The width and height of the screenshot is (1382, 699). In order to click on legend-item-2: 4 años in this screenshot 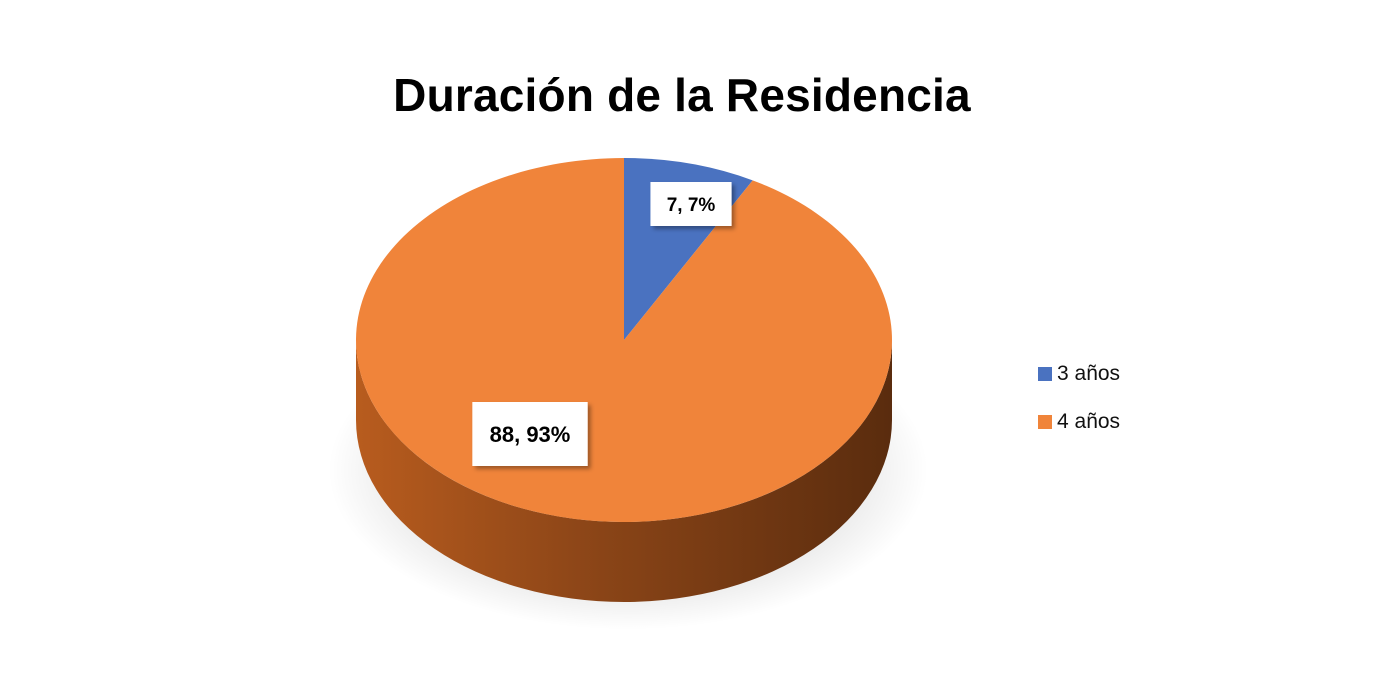, I will do `click(1079, 422)`.